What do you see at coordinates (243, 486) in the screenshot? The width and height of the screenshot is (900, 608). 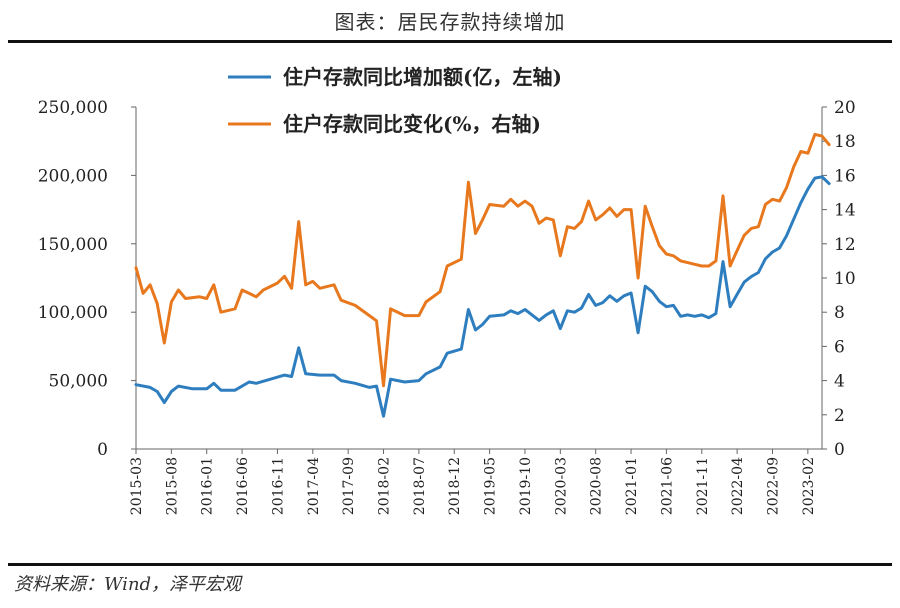 I see `x-axis-tick-label: 2016-06` at bounding box center [243, 486].